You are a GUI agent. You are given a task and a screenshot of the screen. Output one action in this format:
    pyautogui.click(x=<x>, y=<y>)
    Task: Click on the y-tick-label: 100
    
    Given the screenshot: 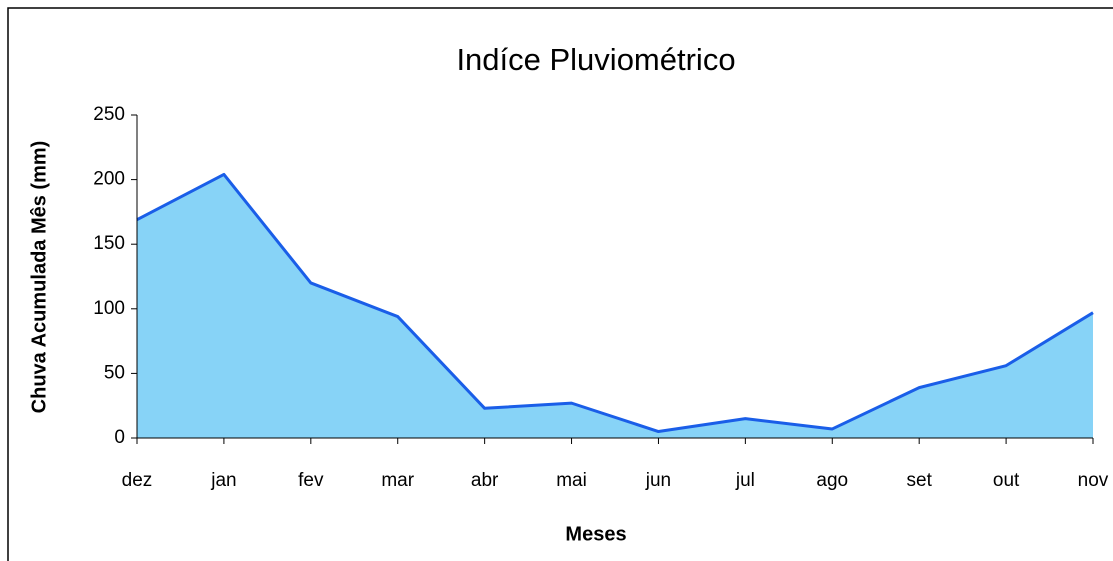 What is the action you would take?
    pyautogui.click(x=109, y=308)
    